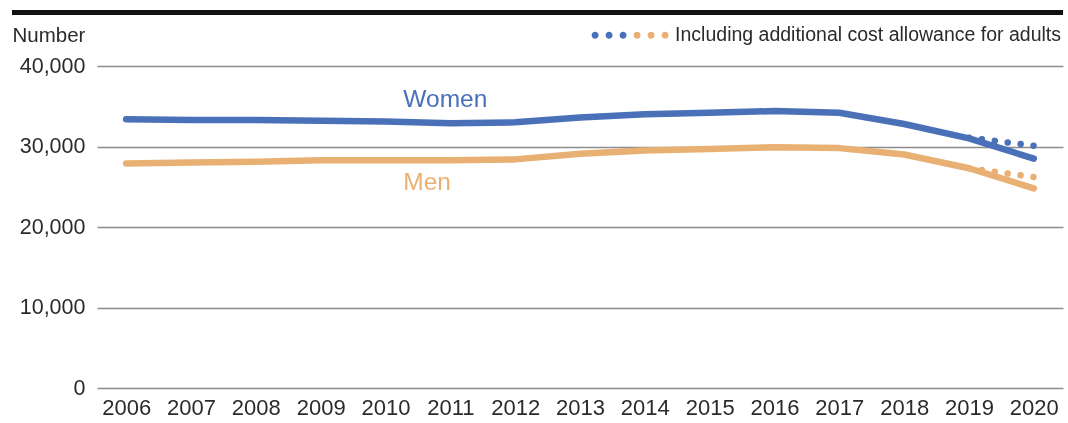 The width and height of the screenshot is (1068, 423). Describe the element at coordinates (427, 182) in the screenshot. I see `series-label: Men` at that location.